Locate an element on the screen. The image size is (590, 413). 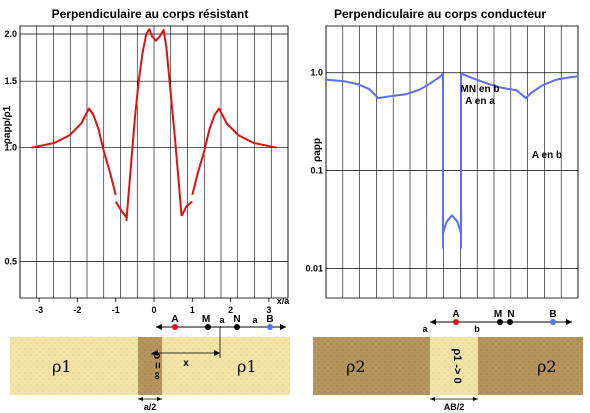
annotation-mn-en-b: MN en b is located at coordinates (480, 89).